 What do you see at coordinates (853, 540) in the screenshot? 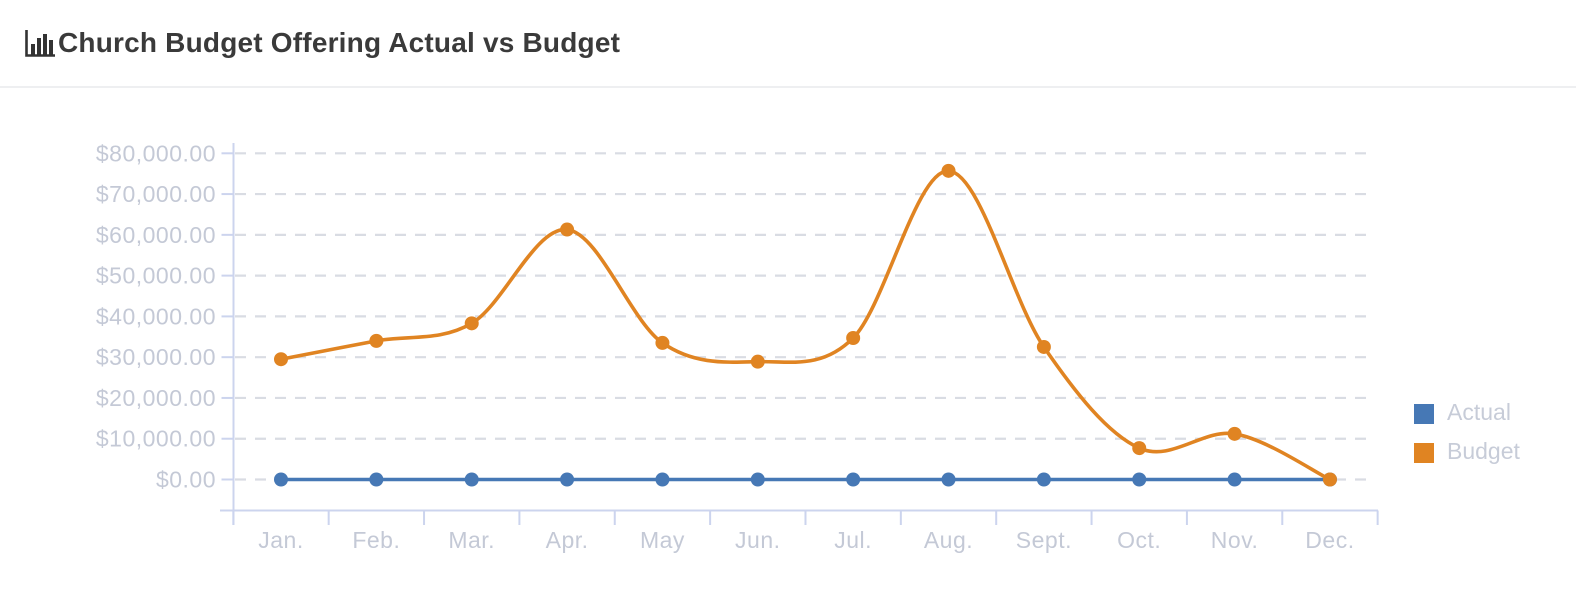
I see `x-tick-label: Jul.` at bounding box center [853, 540].